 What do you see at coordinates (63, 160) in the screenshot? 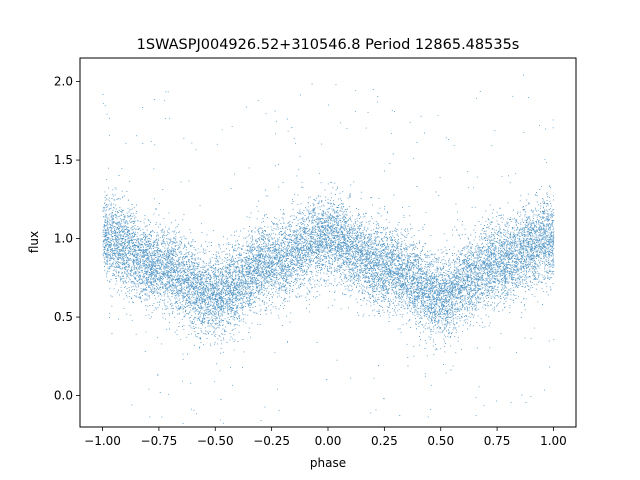
I see `y-tick-label: 1.5` at bounding box center [63, 160].